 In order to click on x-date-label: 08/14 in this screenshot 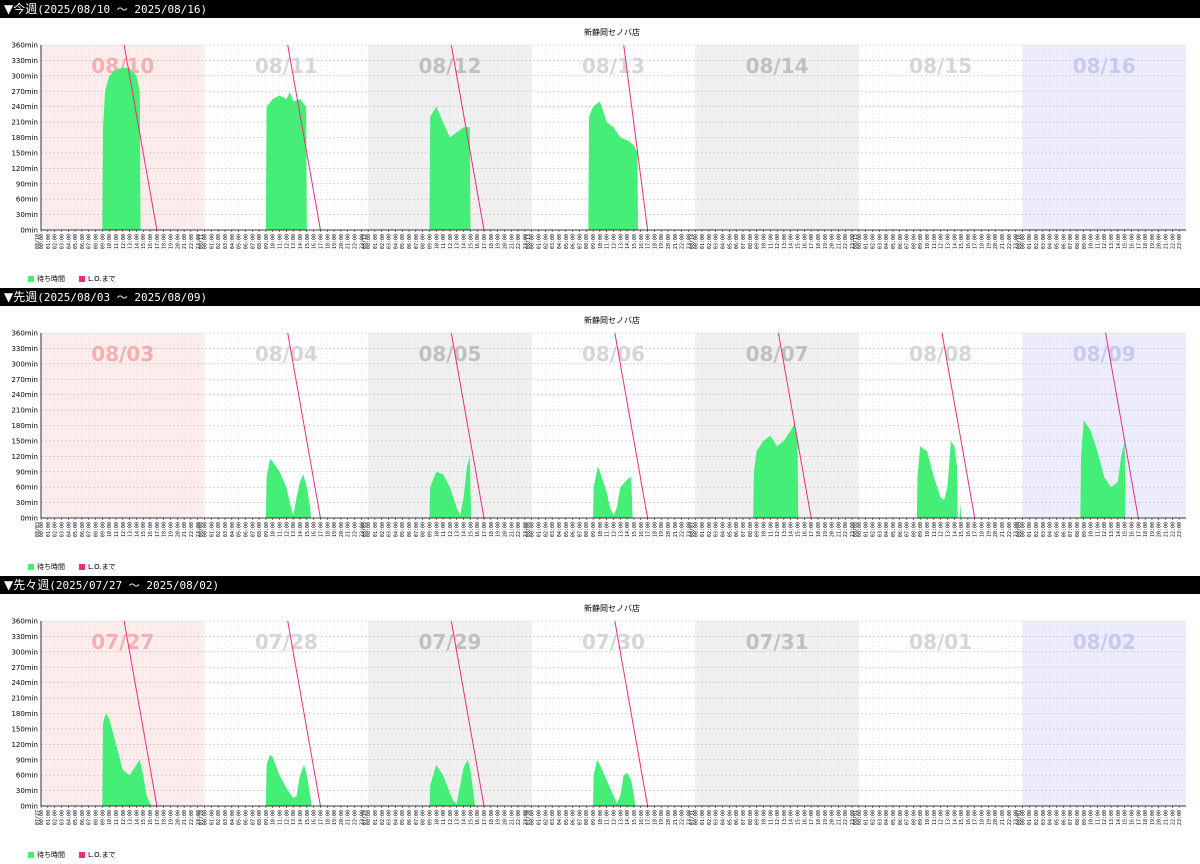, I will do `click(692, 241)`.